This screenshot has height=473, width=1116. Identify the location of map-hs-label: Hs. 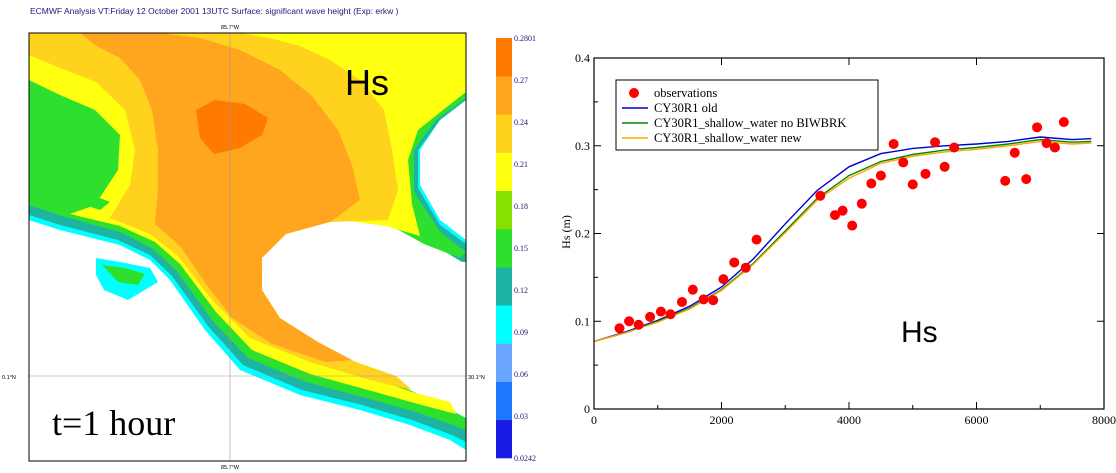
(367, 82).